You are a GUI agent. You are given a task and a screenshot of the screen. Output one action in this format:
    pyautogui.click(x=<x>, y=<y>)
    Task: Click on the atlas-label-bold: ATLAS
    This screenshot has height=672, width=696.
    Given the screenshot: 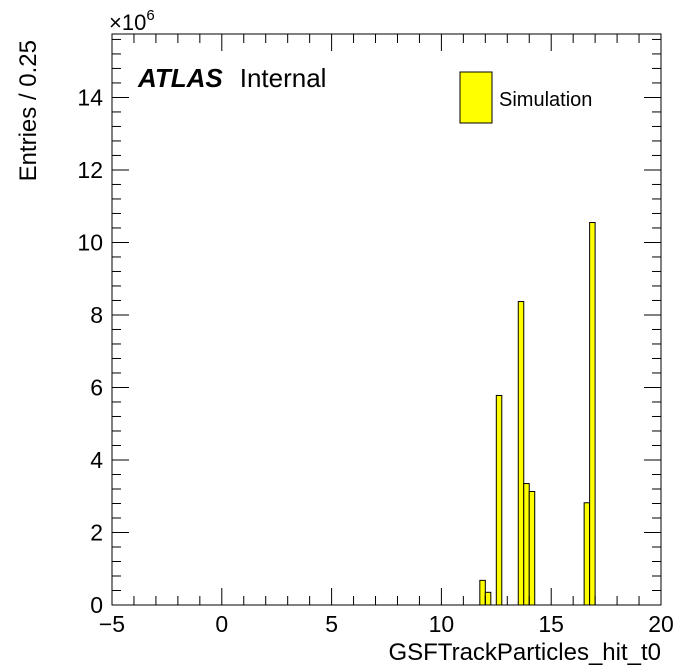 What is the action you would take?
    pyautogui.click(x=180, y=78)
    